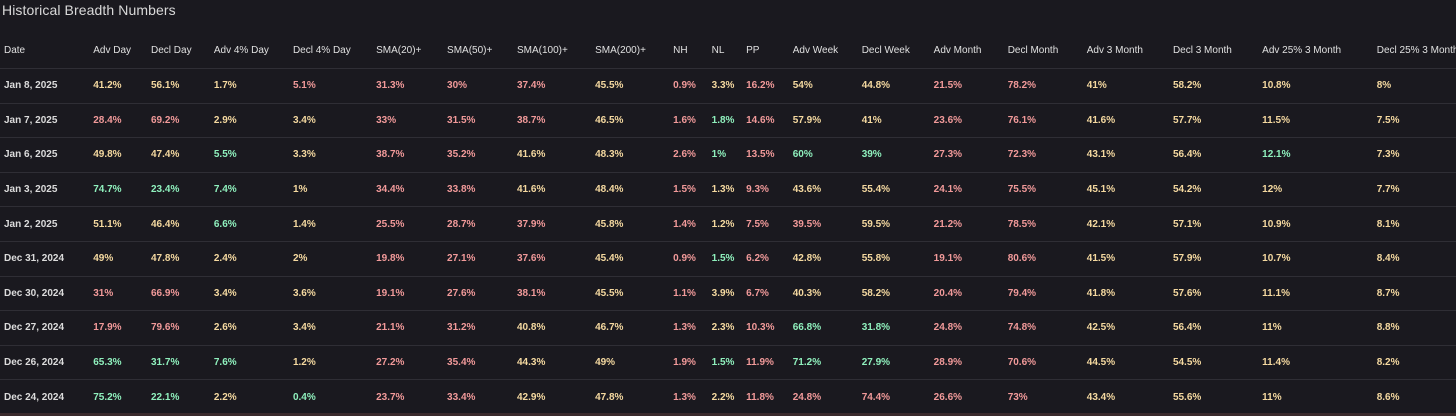 Image resolution: width=1456 pixels, height=416 pixels. I want to click on value-cell: 71.2%, so click(823, 363).